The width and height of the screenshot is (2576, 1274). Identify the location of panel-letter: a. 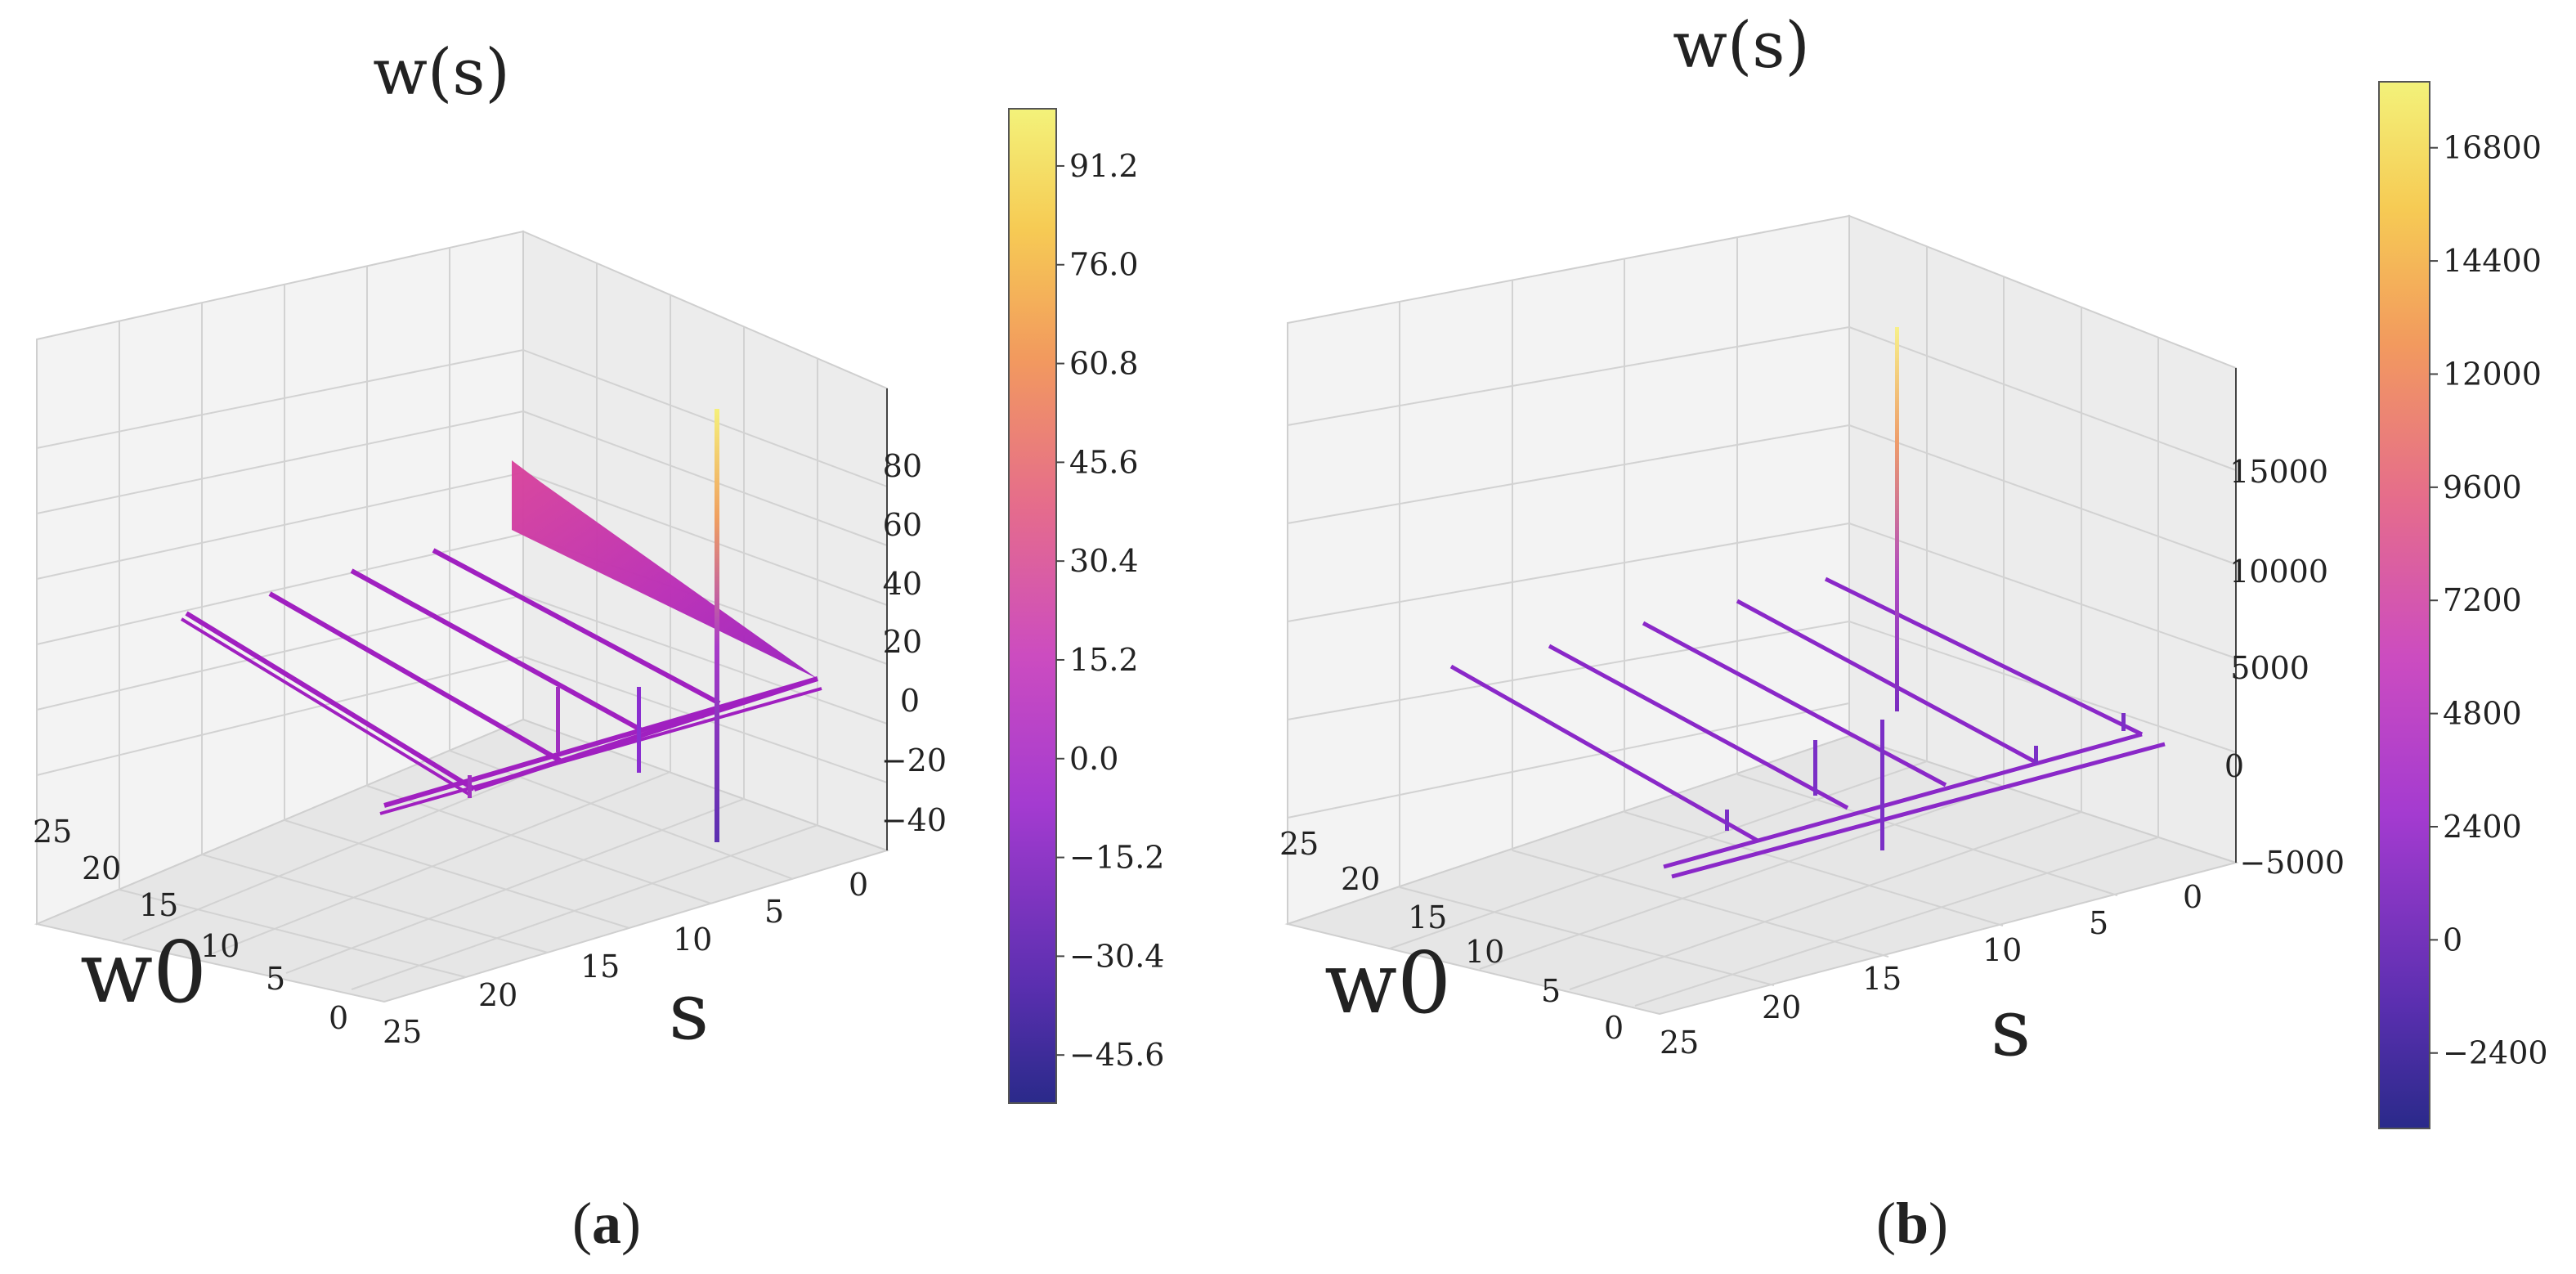
(606, 1223).